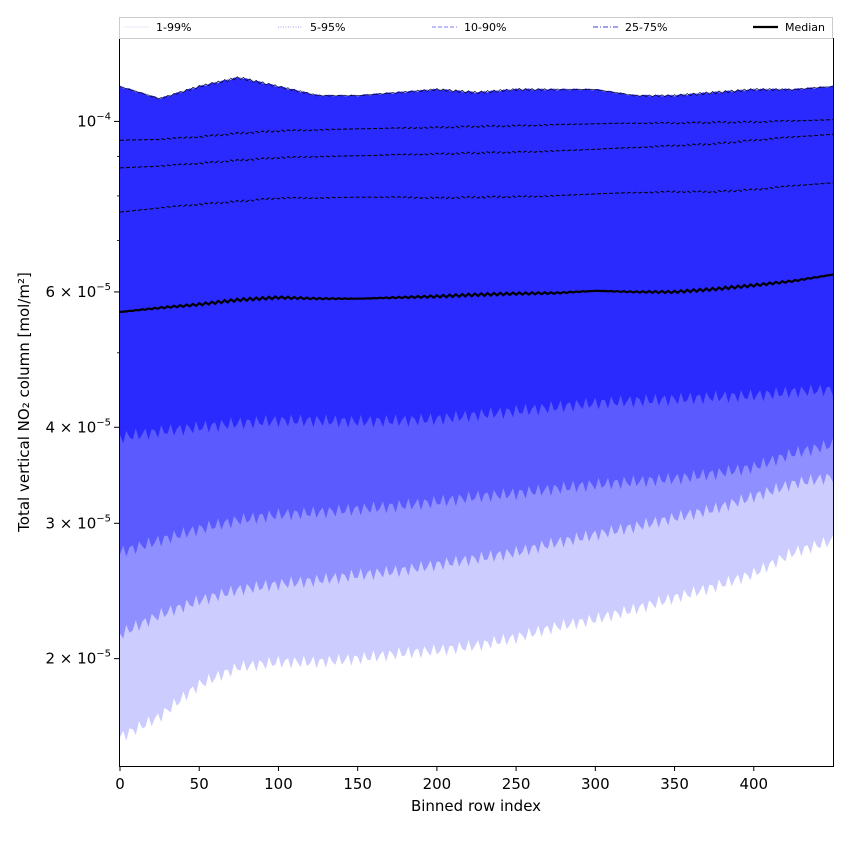 Image resolution: width=850 pixels, height=850 pixels. What do you see at coordinates (120, 784) in the screenshot?
I see `x-tick-label: 0` at bounding box center [120, 784].